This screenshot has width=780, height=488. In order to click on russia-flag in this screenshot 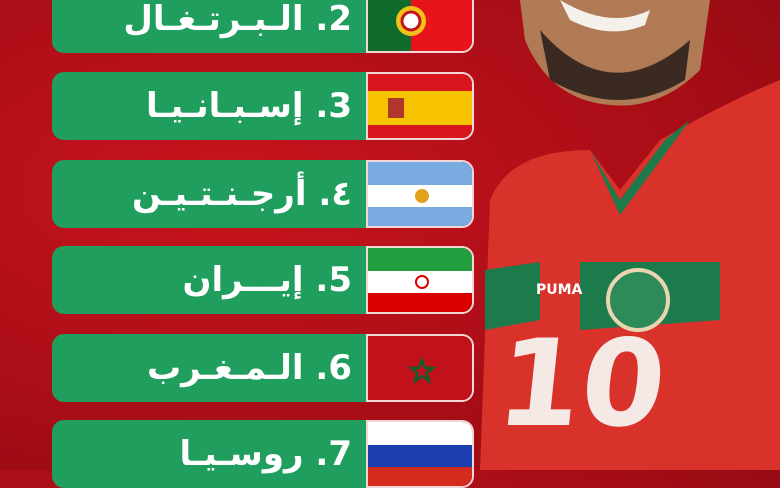, I will do `click(420, 454)`.